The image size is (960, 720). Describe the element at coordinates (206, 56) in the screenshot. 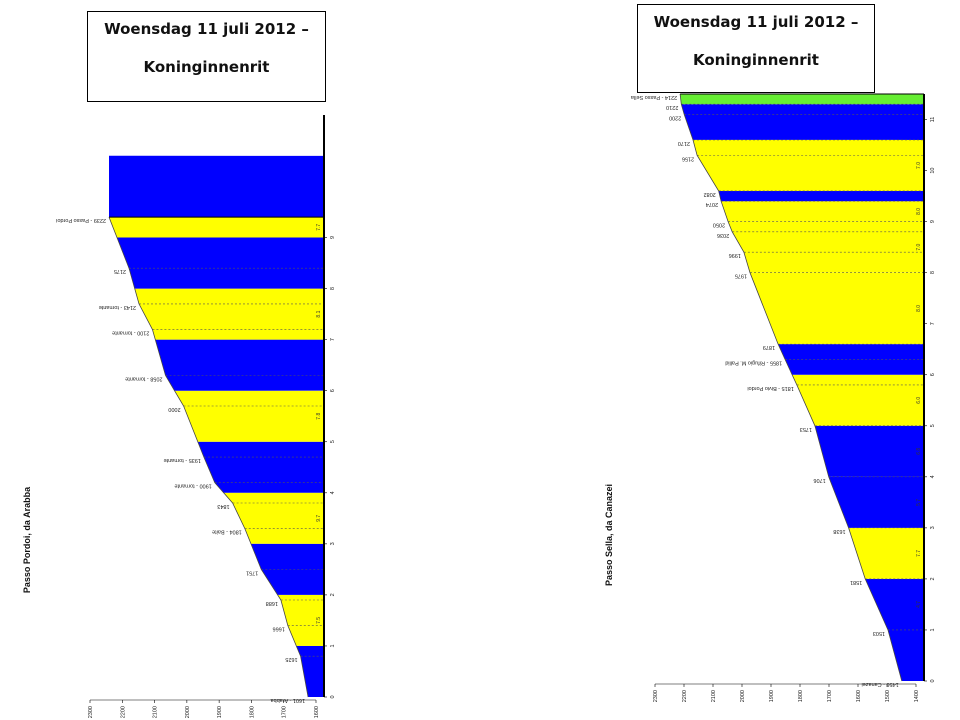

I see `title-box-left: Woensdag 11 juli 2012 – Koninginnenrit` at that location.